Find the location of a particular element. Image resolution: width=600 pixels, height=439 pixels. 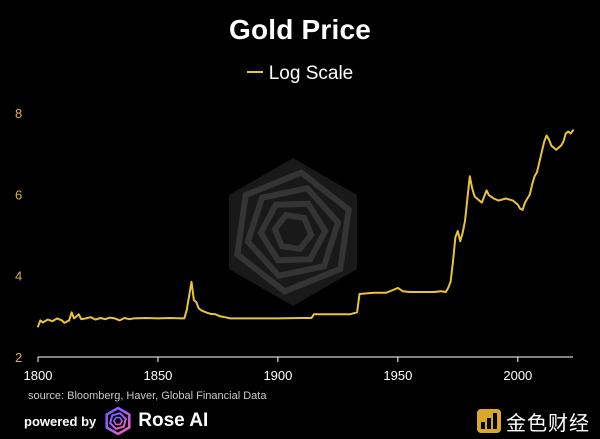

legend-label: Log Scale is located at coordinates (311, 73).